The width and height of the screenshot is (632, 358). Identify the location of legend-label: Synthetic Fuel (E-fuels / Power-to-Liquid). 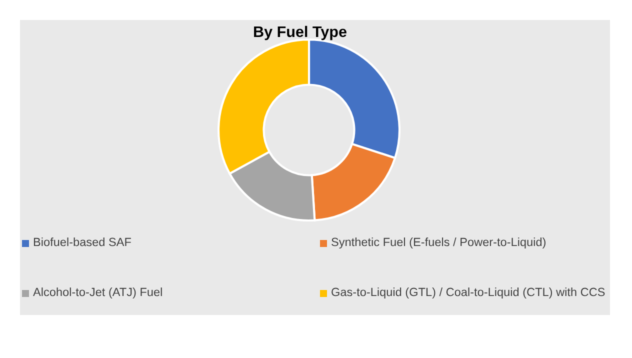
(439, 242).